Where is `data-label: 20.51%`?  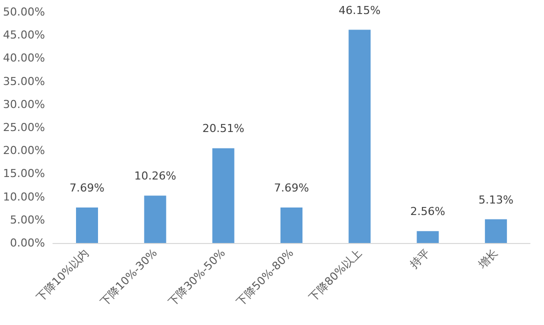 data-label: 20.51% is located at coordinates (223, 129).